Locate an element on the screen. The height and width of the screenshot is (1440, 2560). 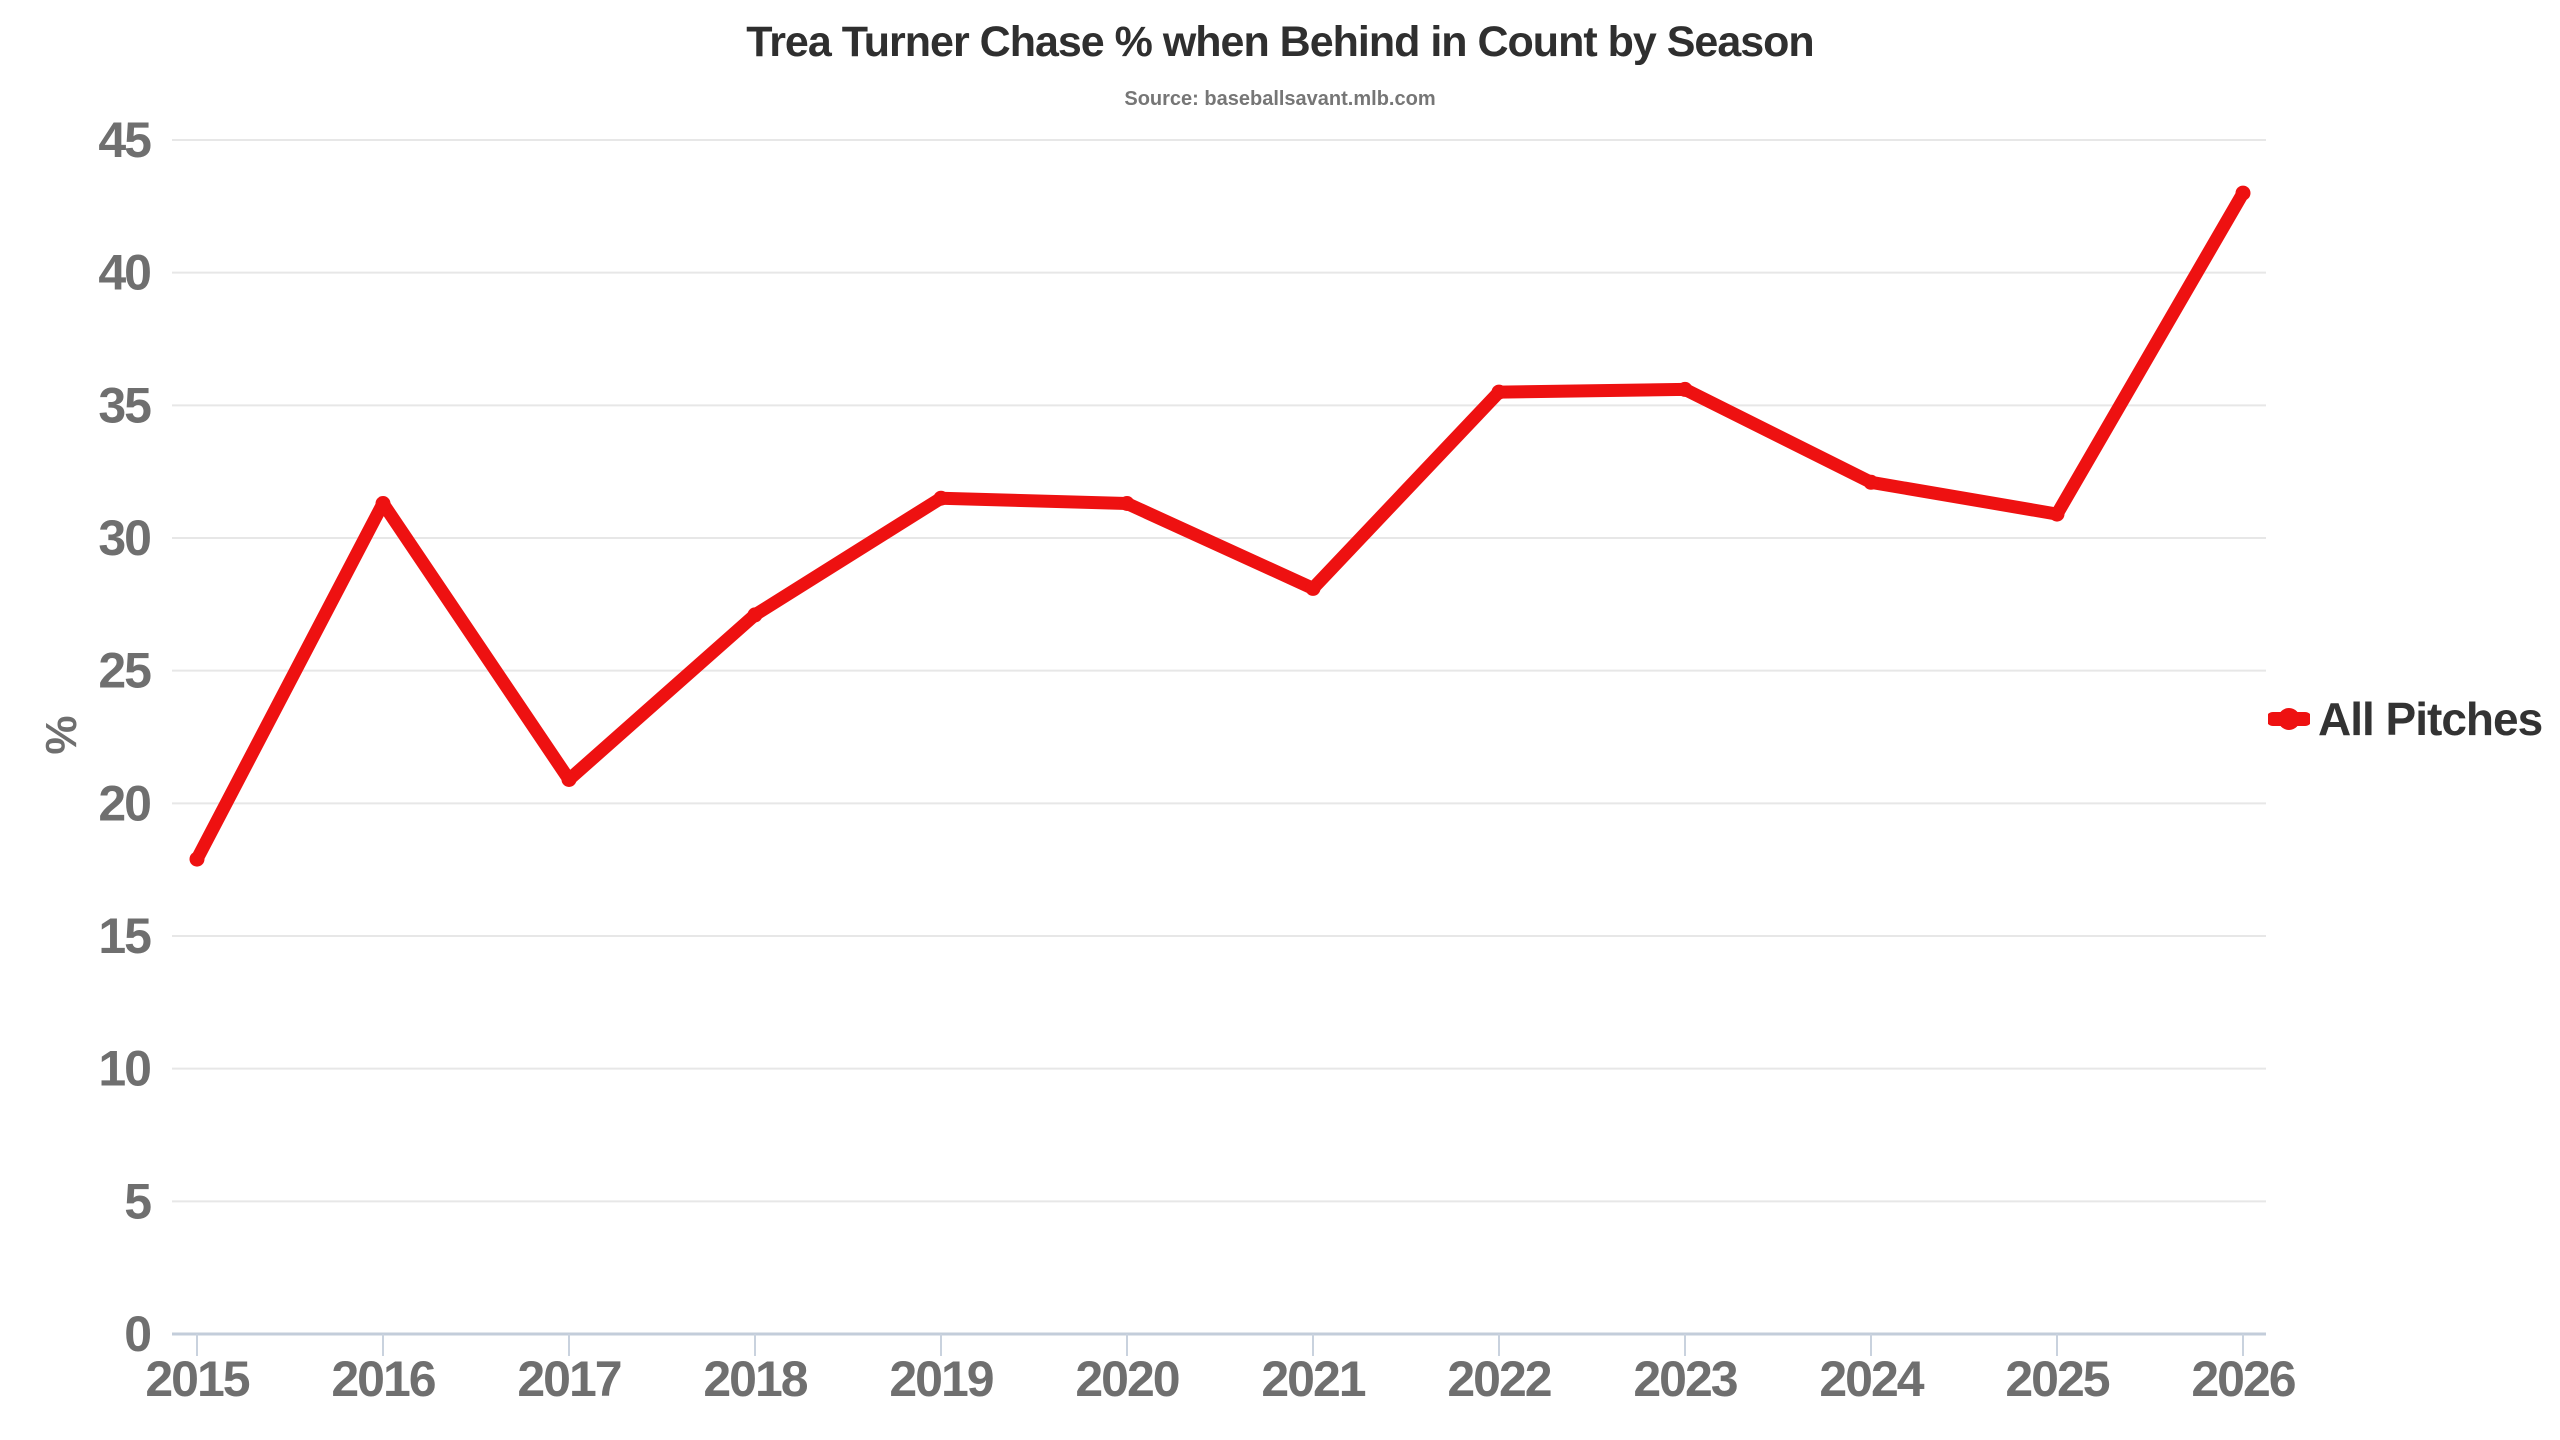
x-tick-label: 2020 is located at coordinates (1126, 1379).